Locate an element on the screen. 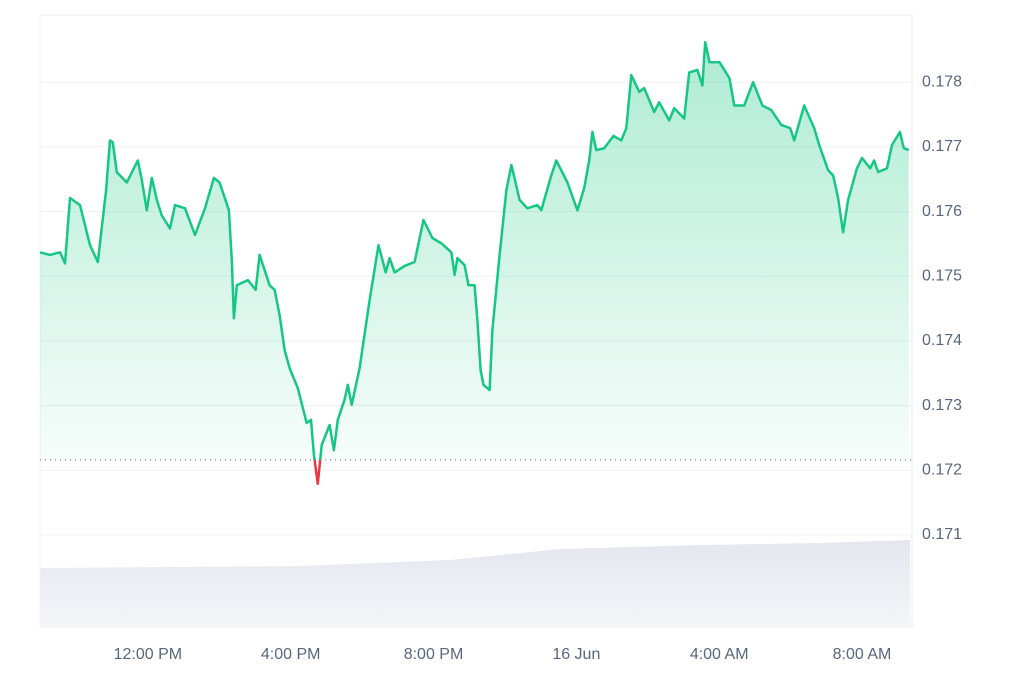 The height and width of the screenshot is (688, 1024). x-tick-label: 16 Jun is located at coordinates (576, 654).